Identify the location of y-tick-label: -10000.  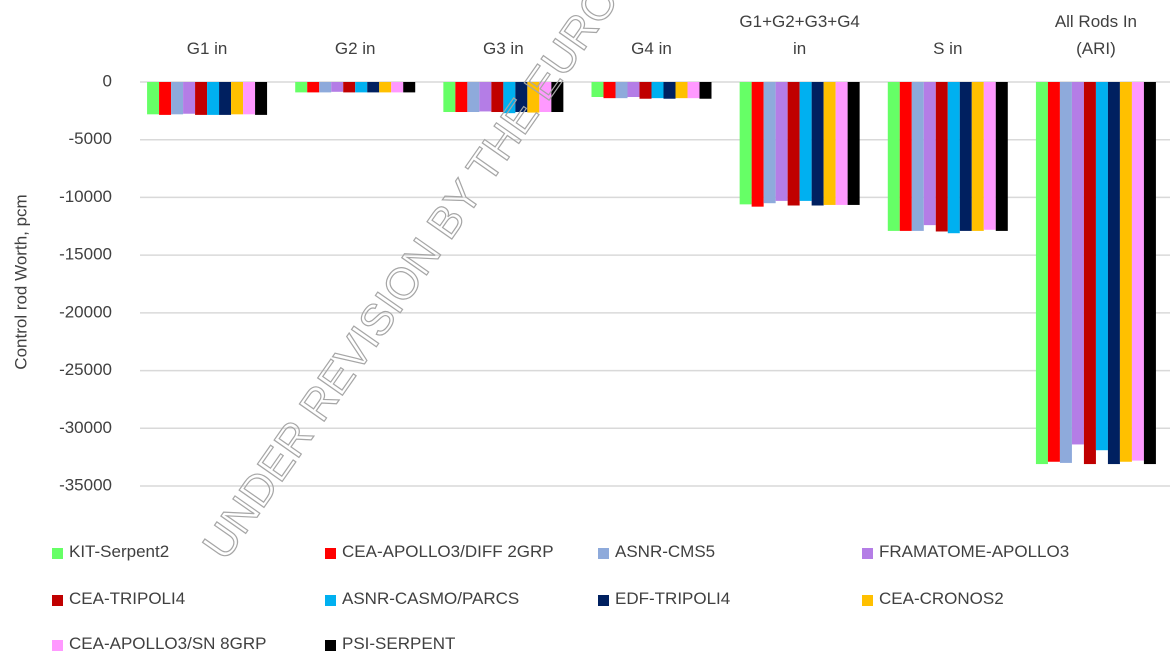
(85, 196).